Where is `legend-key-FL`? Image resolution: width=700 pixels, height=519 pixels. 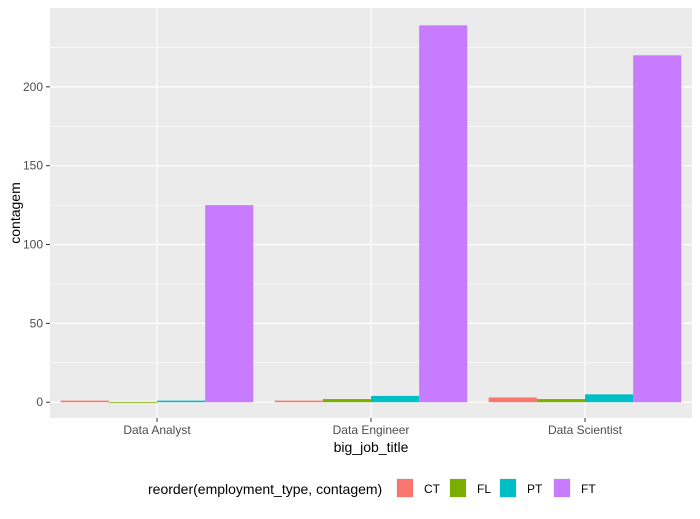 legend-key-FL is located at coordinates (458, 488).